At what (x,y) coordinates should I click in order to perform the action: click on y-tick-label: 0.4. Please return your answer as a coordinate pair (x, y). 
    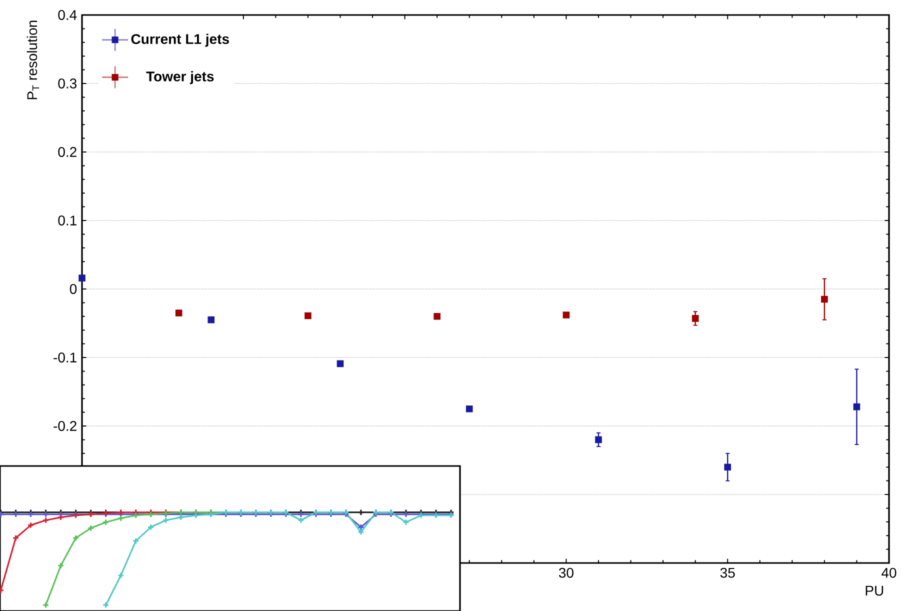
    Looking at the image, I should click on (67, 15).